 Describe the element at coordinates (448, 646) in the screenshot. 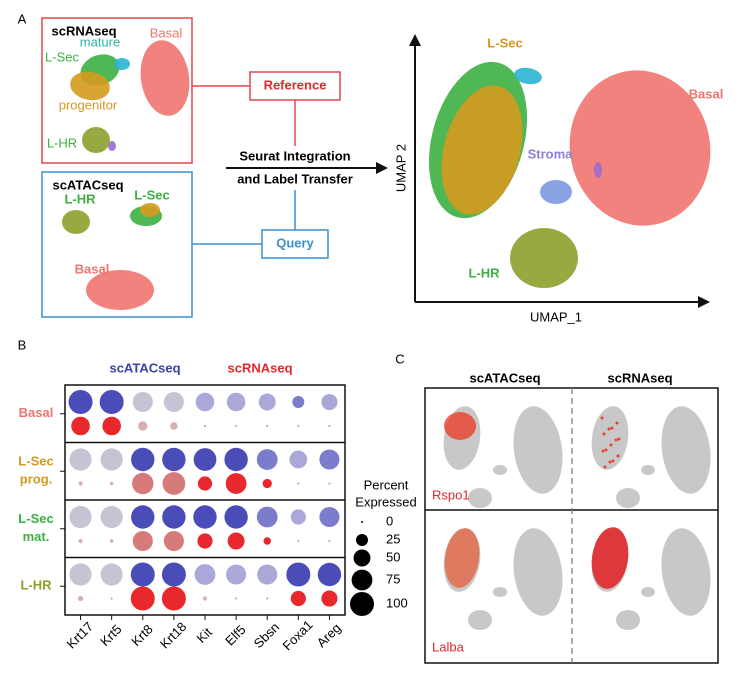

I see `label: Lalba` at that location.